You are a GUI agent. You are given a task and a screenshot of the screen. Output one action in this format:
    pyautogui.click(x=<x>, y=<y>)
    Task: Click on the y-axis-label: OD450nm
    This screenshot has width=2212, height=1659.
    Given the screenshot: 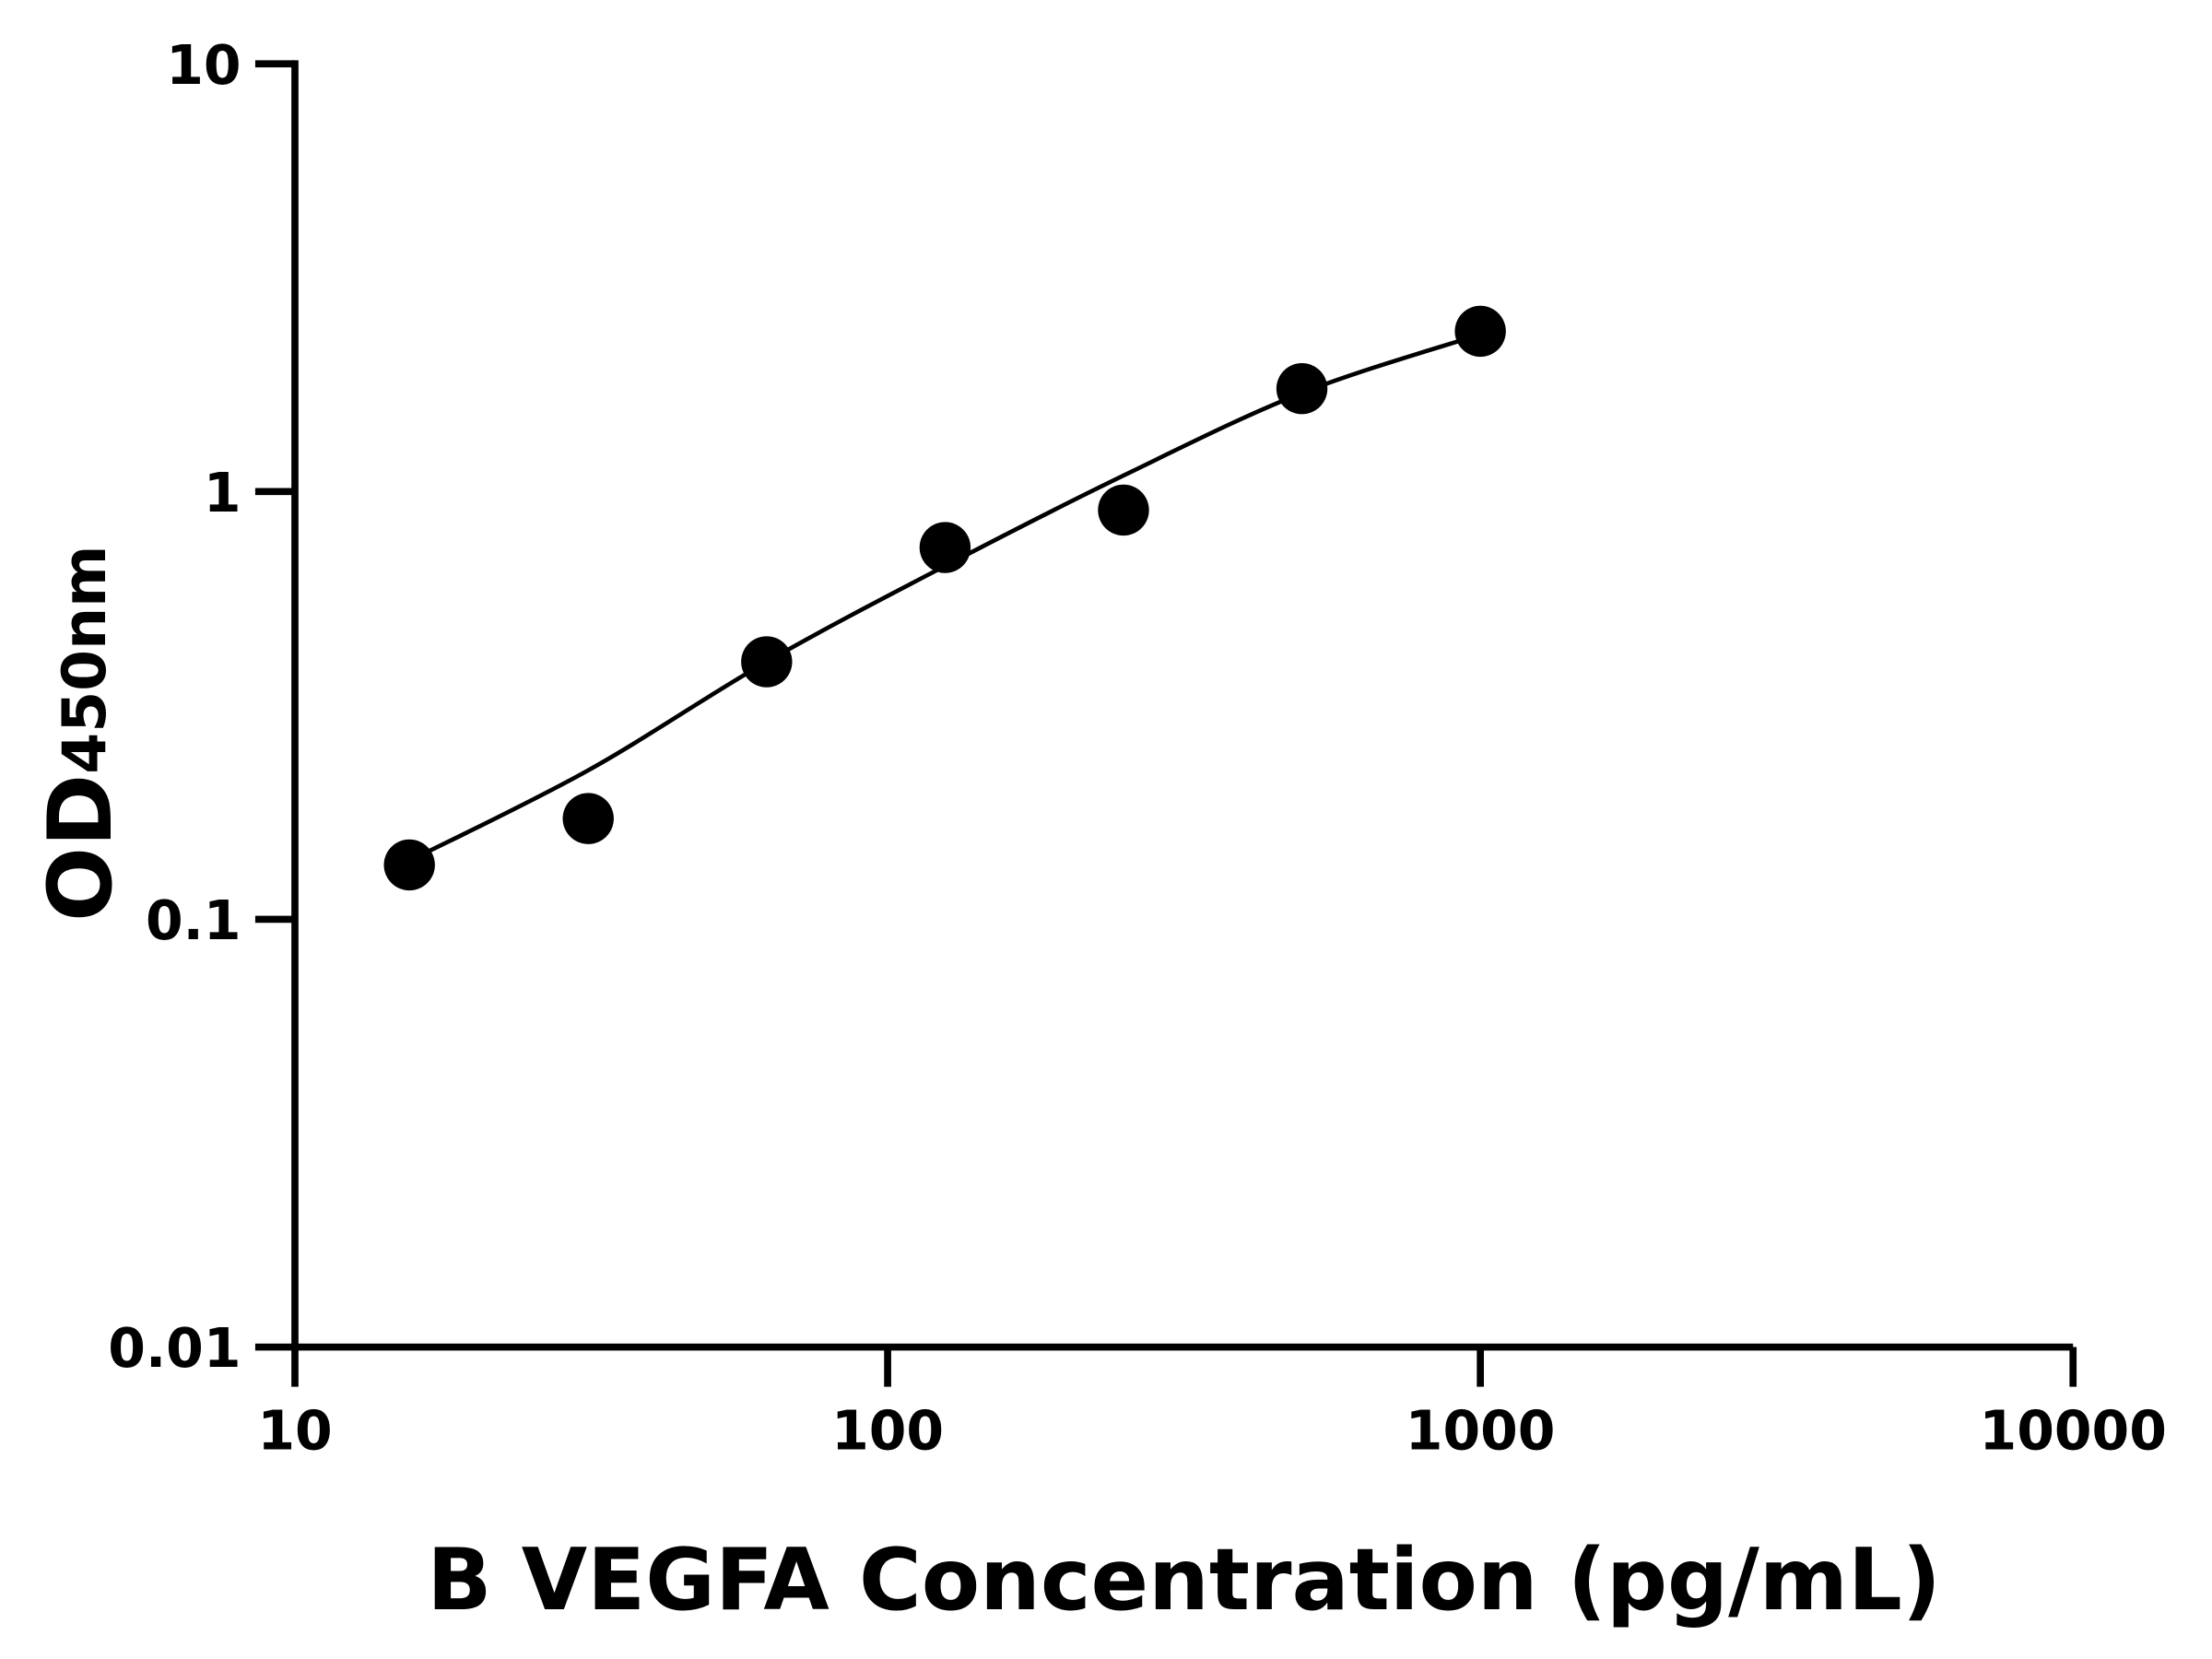 What is the action you would take?
    pyautogui.click(x=80, y=734)
    